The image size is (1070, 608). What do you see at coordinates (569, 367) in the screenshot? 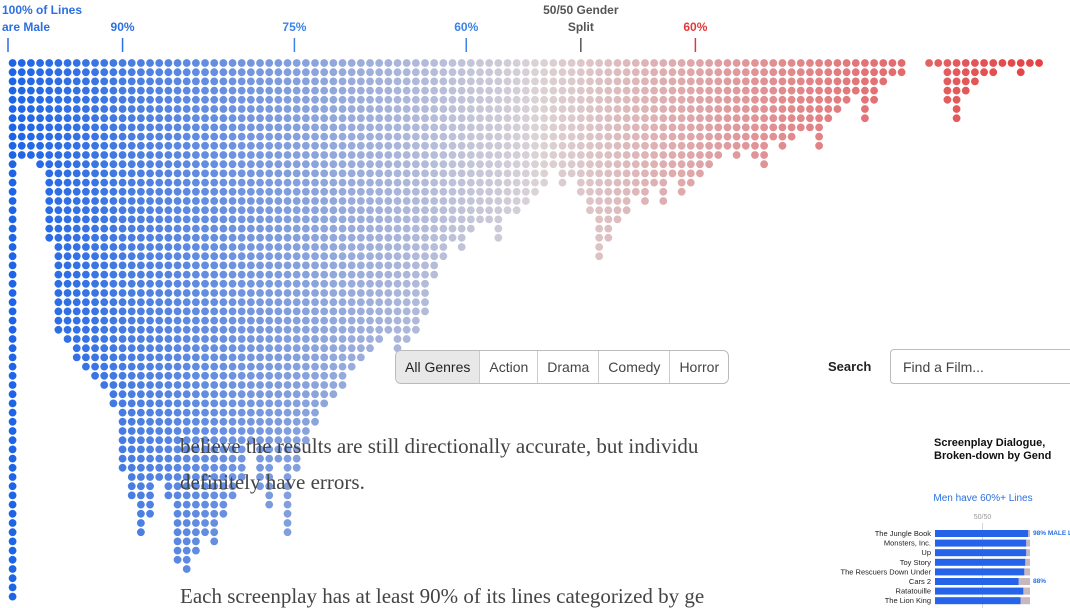
I see `genre-button: Drama` at bounding box center [569, 367].